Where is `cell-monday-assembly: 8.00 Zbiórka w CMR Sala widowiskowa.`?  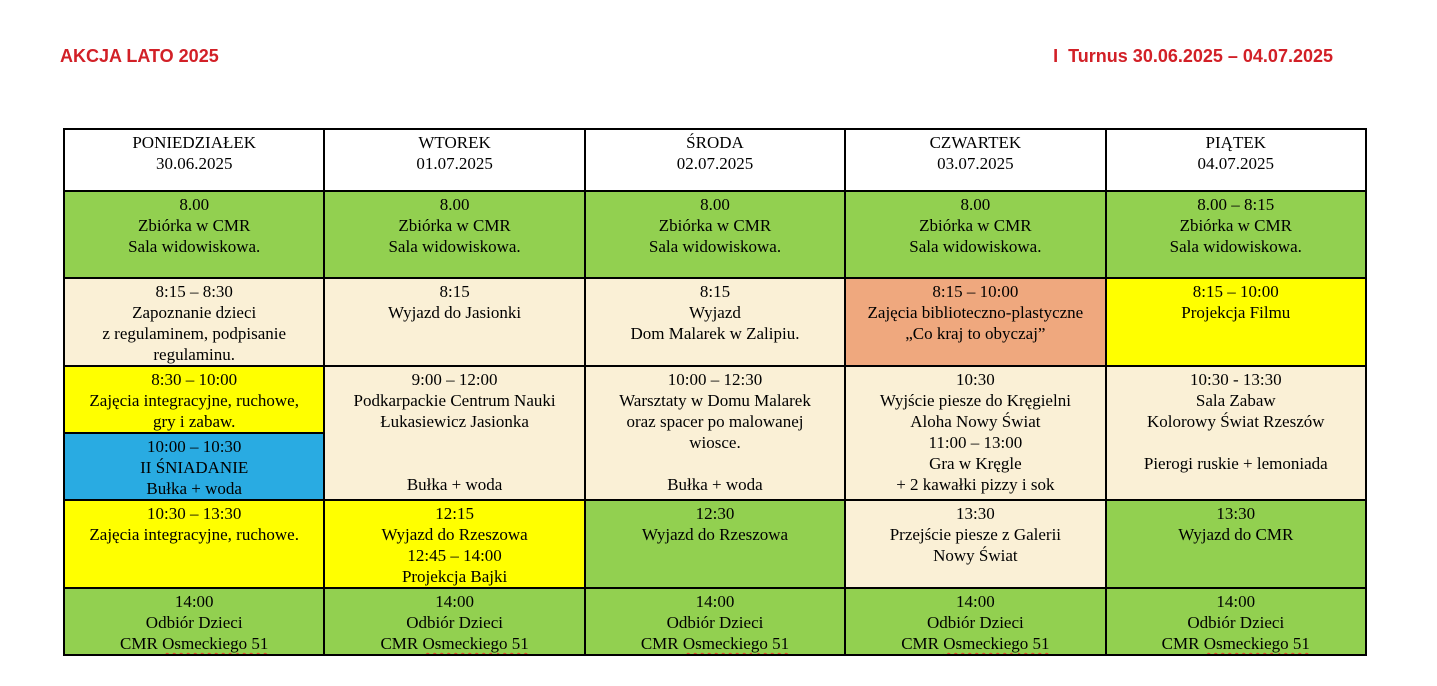
cell-monday-assembly: 8.00 Zbiórka w CMR Sala widowiskowa. is located at coordinates (194, 234).